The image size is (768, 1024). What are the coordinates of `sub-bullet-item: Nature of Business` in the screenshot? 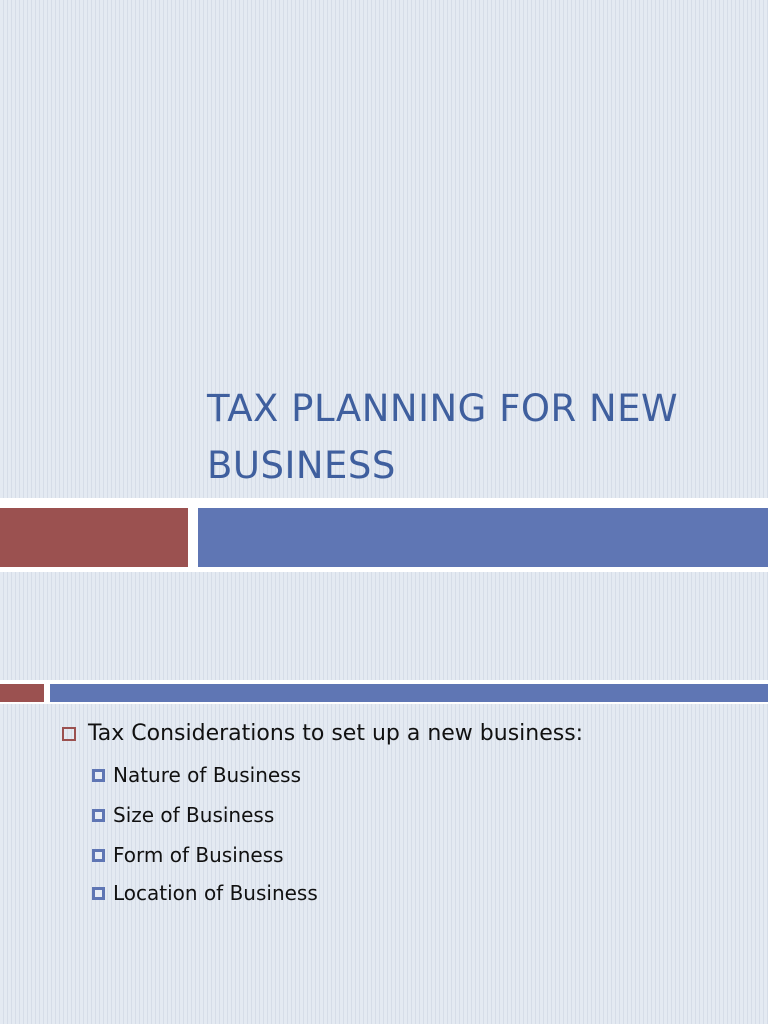 It's located at (196, 775).